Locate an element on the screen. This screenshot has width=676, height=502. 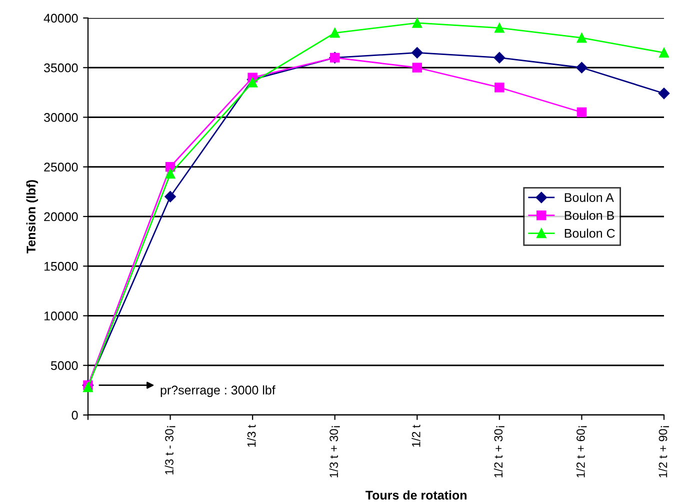
legend-label: Boulon A is located at coordinates (589, 197).